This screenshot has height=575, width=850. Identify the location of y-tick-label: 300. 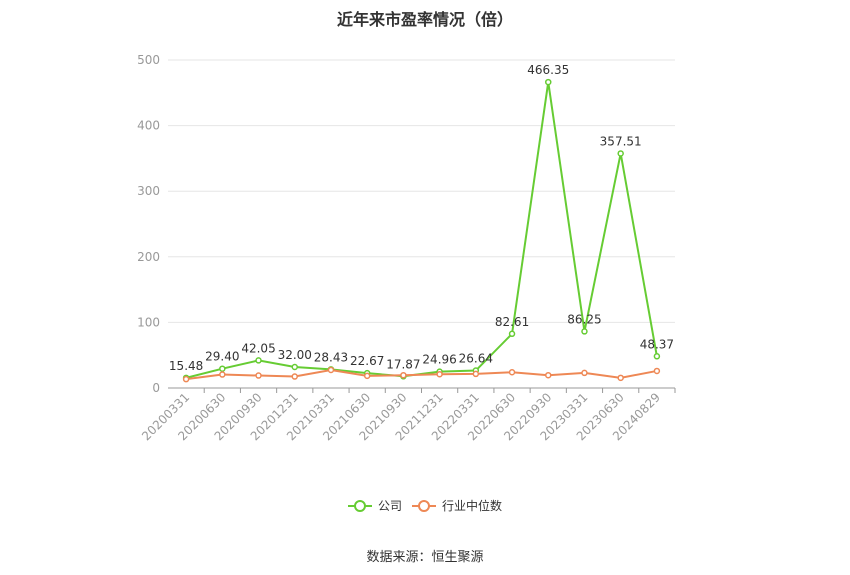
(148, 191).